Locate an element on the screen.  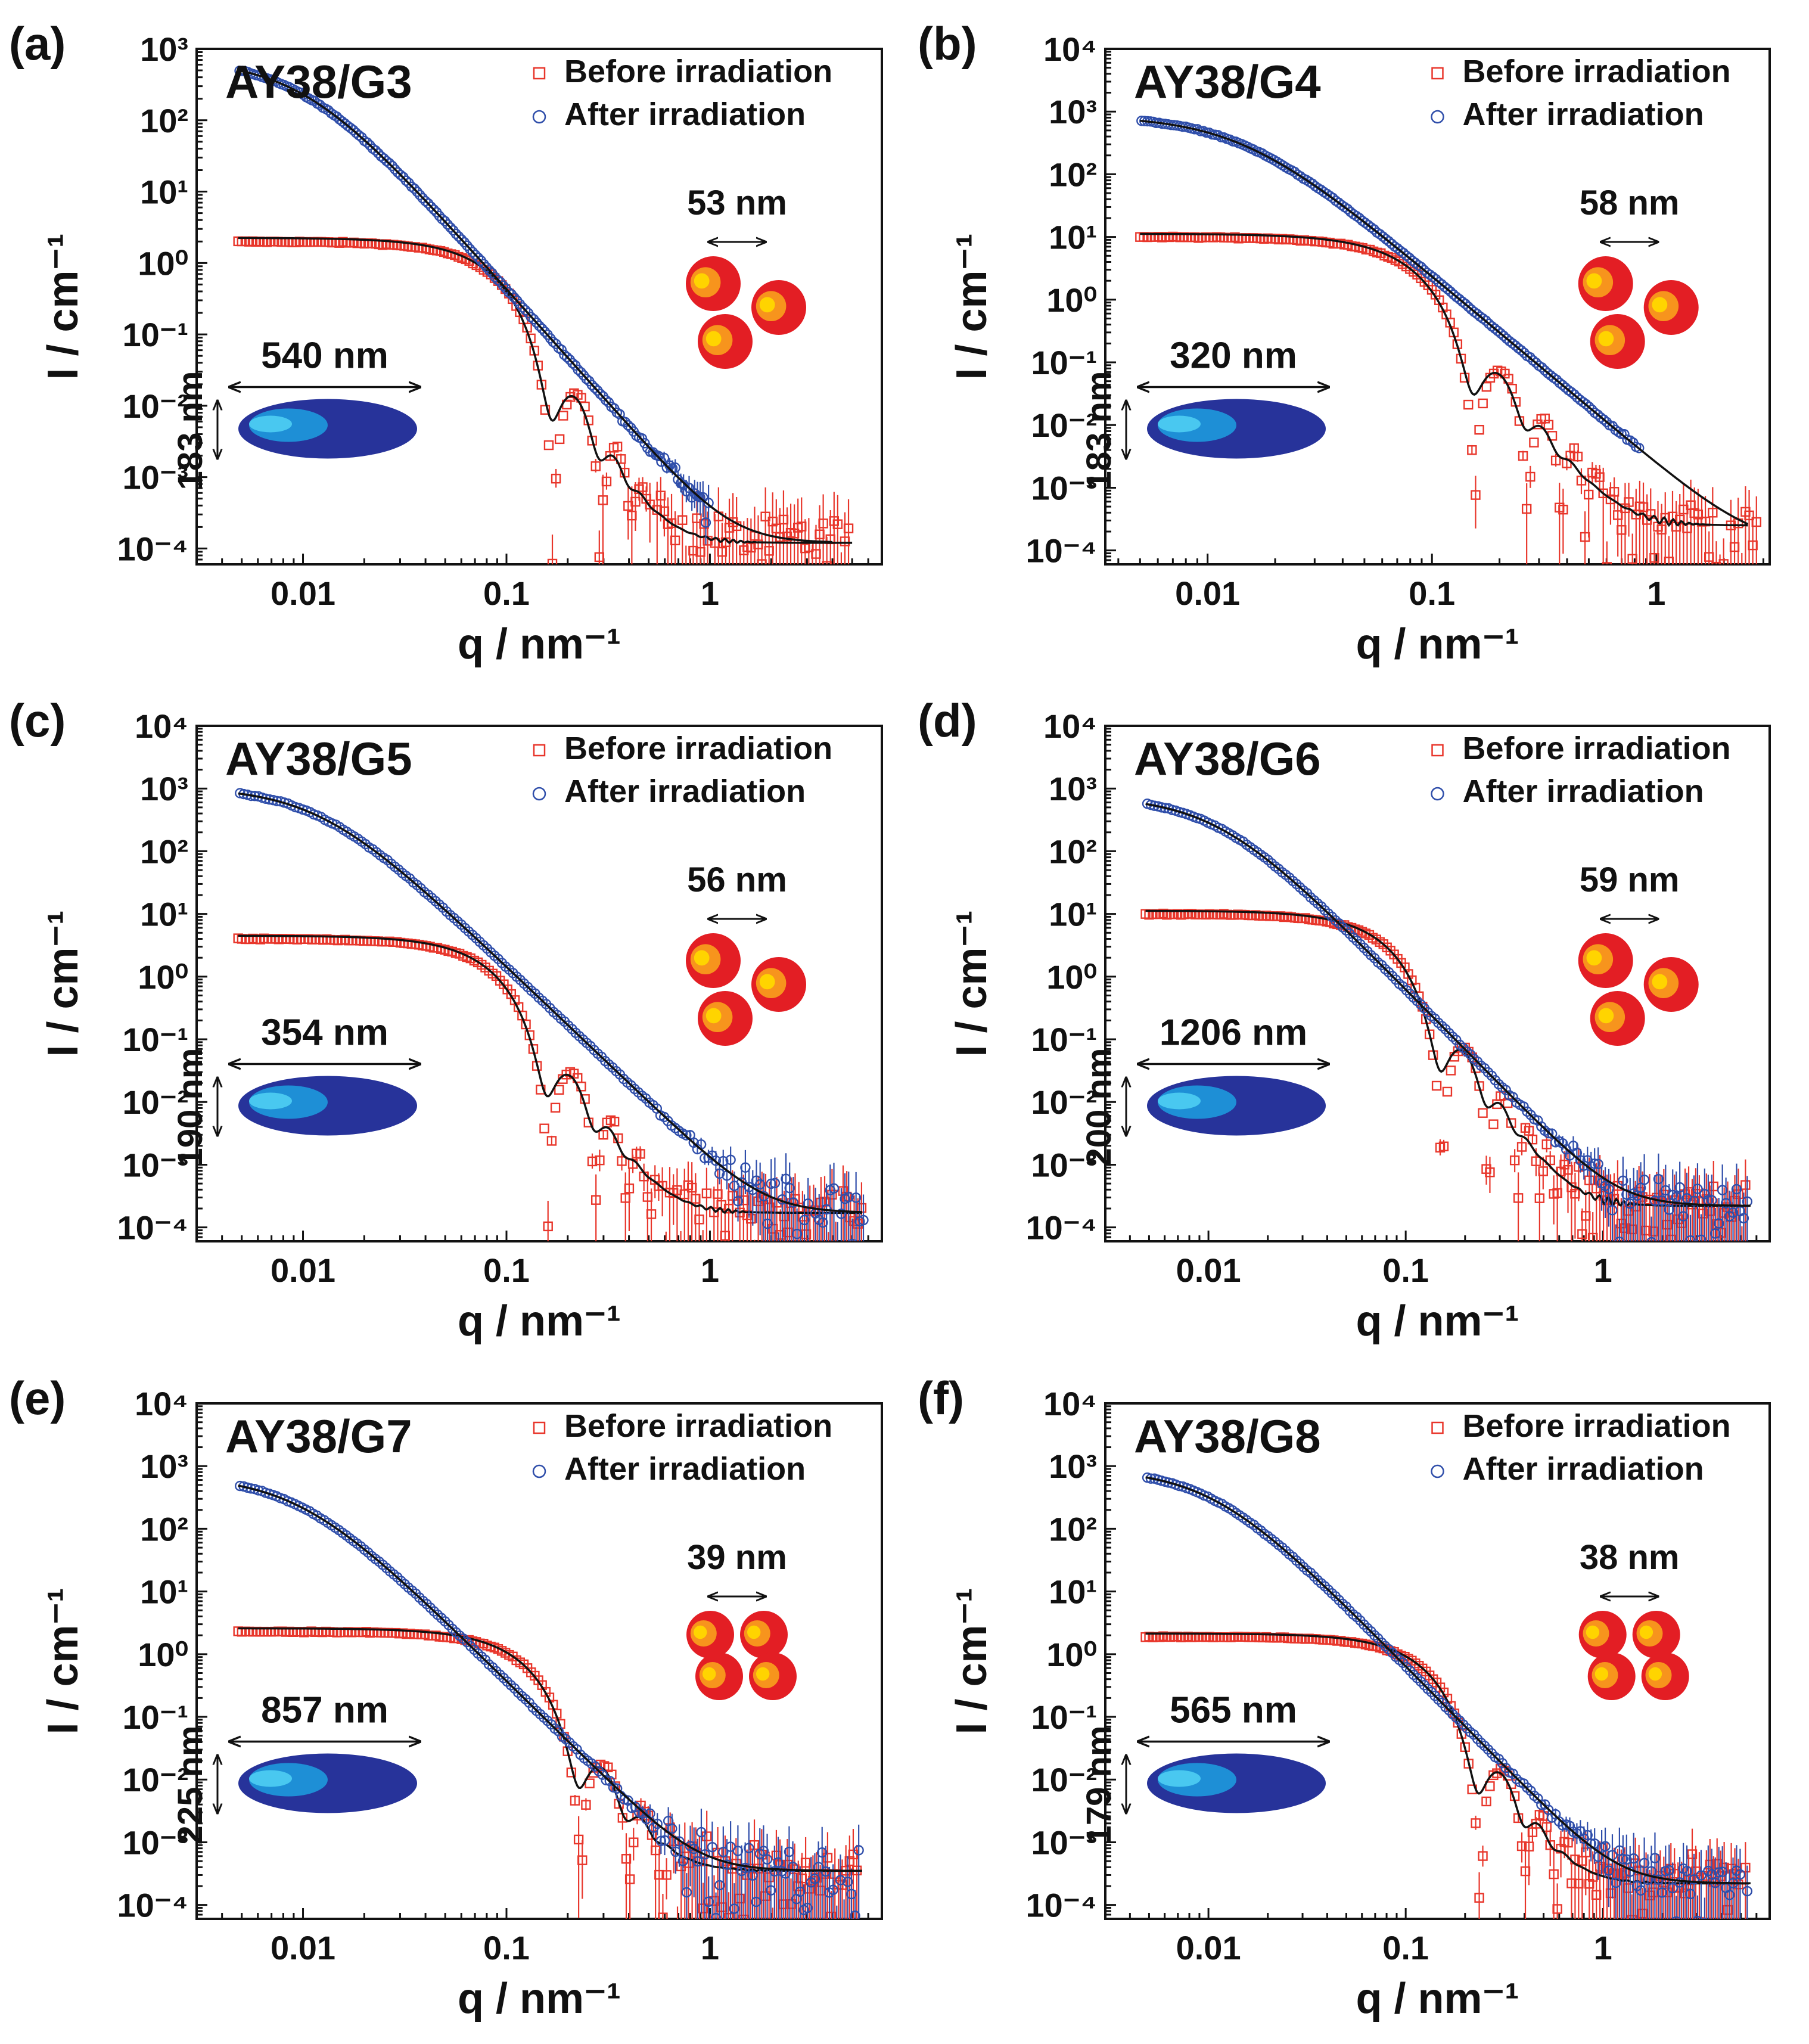
sphere-size-label: 53 nm is located at coordinates (737, 203).